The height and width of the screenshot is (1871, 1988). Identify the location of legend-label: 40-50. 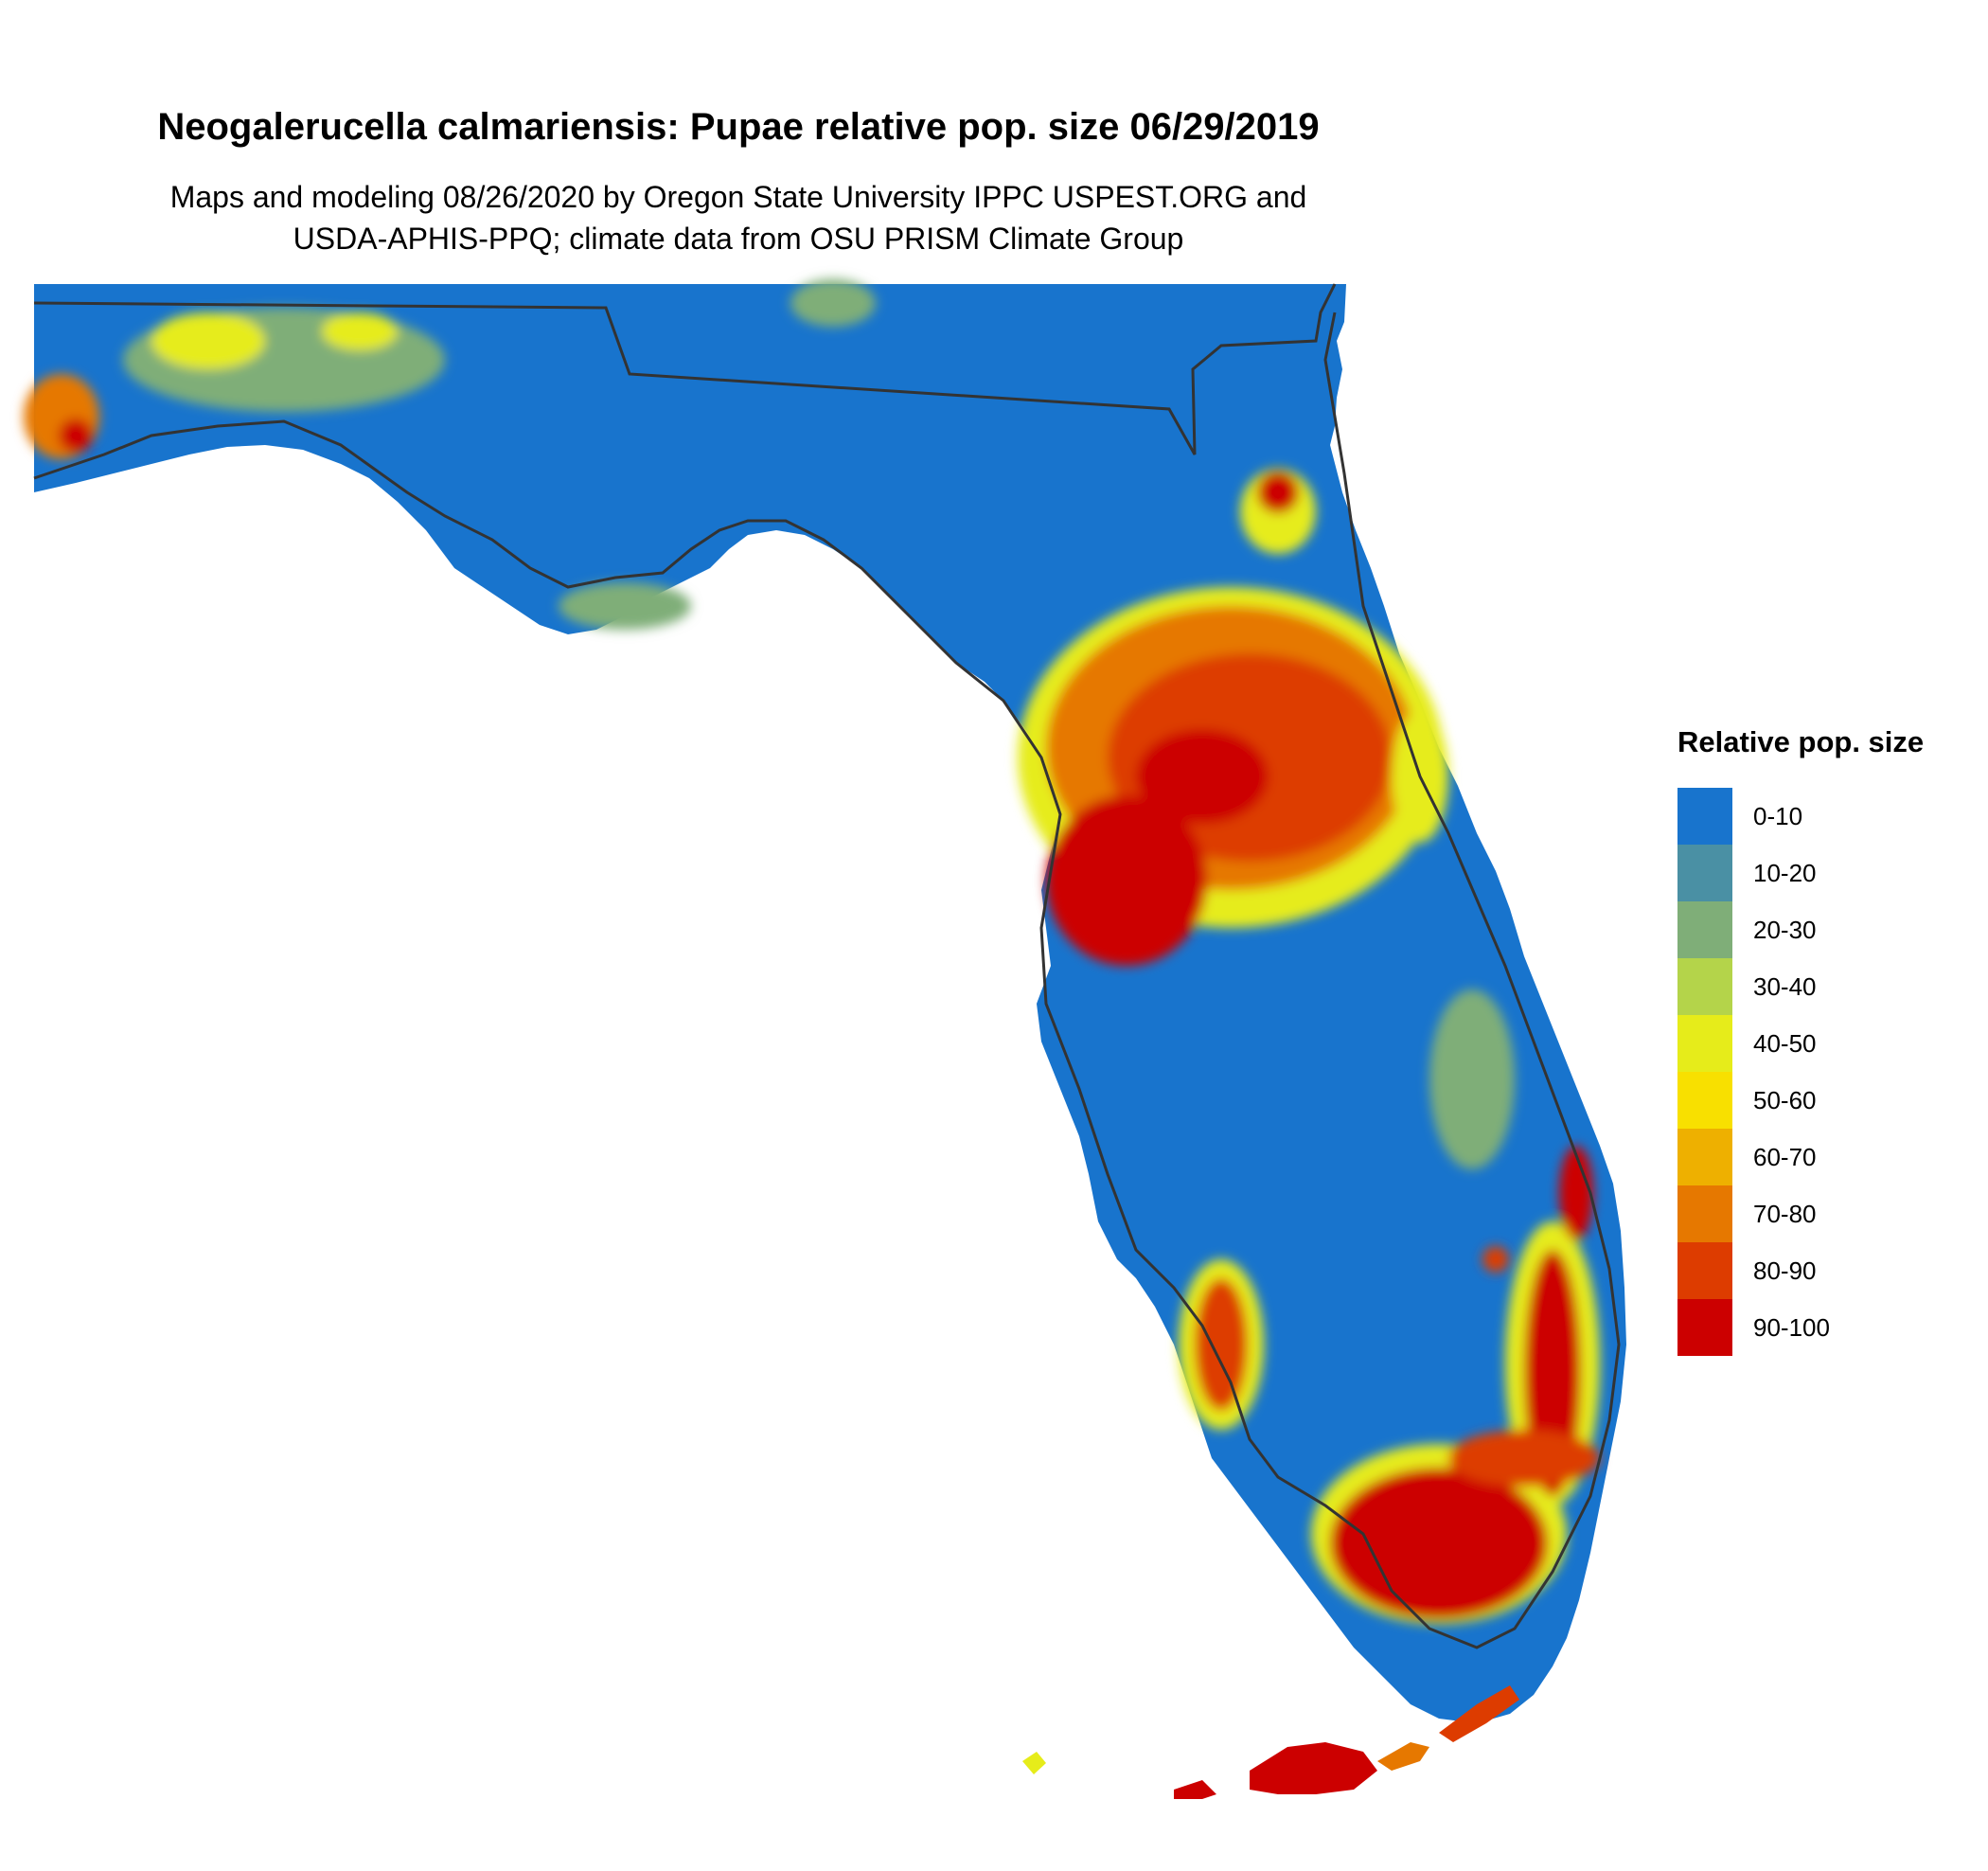
(1785, 1043).